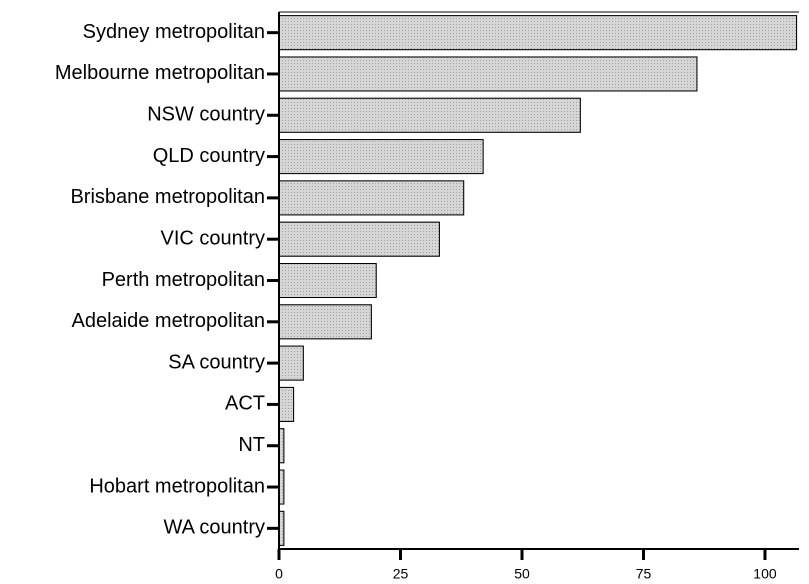  What do you see at coordinates (174, 32) in the screenshot?
I see `y-tick-label: Sydney metropolitan` at bounding box center [174, 32].